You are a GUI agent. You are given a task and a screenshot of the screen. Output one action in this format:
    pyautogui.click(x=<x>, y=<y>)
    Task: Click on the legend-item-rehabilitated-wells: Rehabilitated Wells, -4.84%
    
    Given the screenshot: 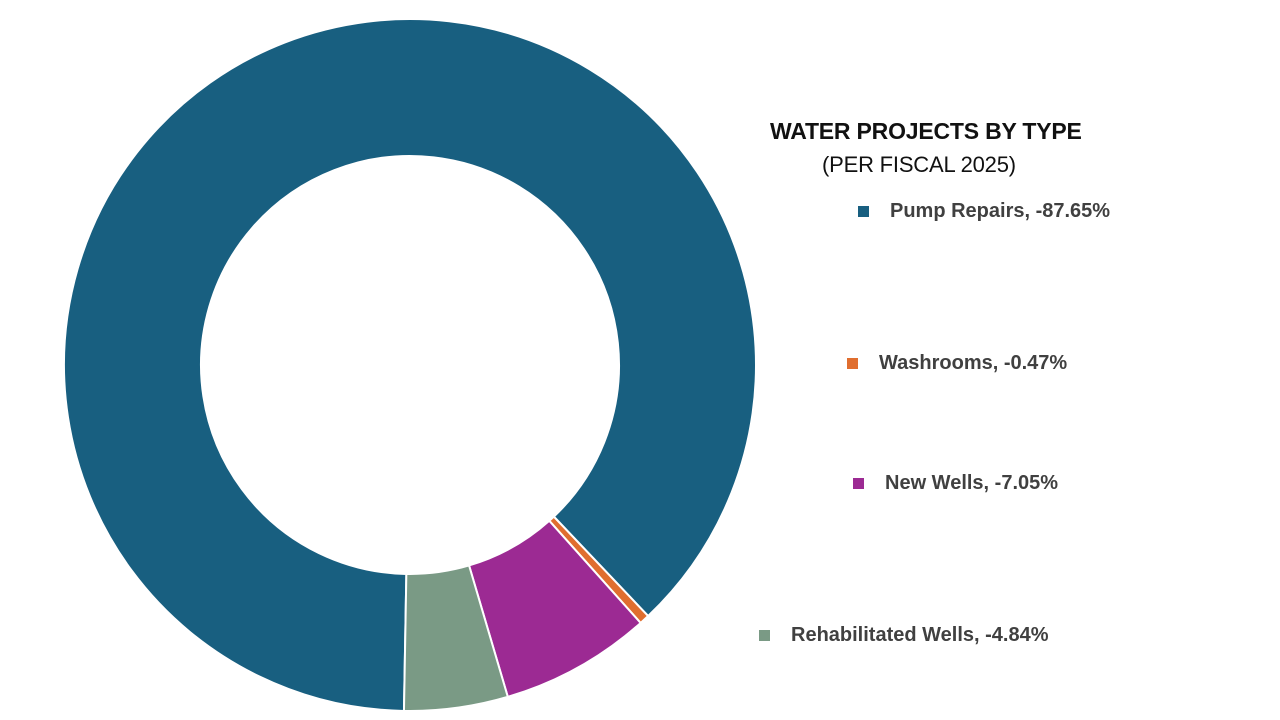 What is the action you would take?
    pyautogui.click(x=904, y=635)
    